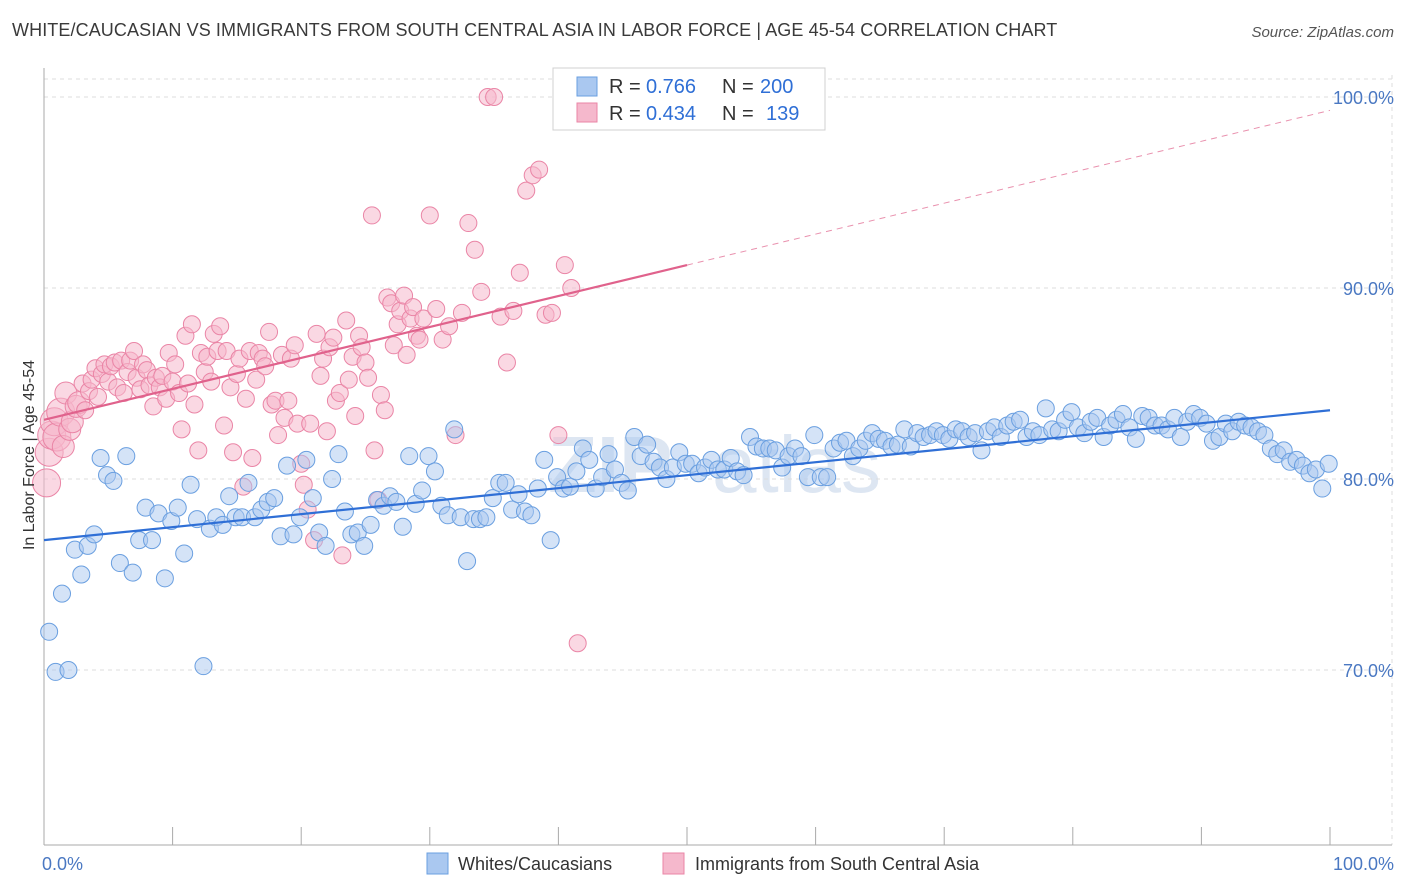 The image size is (1406, 892). I want to click on stats-legend-blue-n-value: 200, so click(776, 87).